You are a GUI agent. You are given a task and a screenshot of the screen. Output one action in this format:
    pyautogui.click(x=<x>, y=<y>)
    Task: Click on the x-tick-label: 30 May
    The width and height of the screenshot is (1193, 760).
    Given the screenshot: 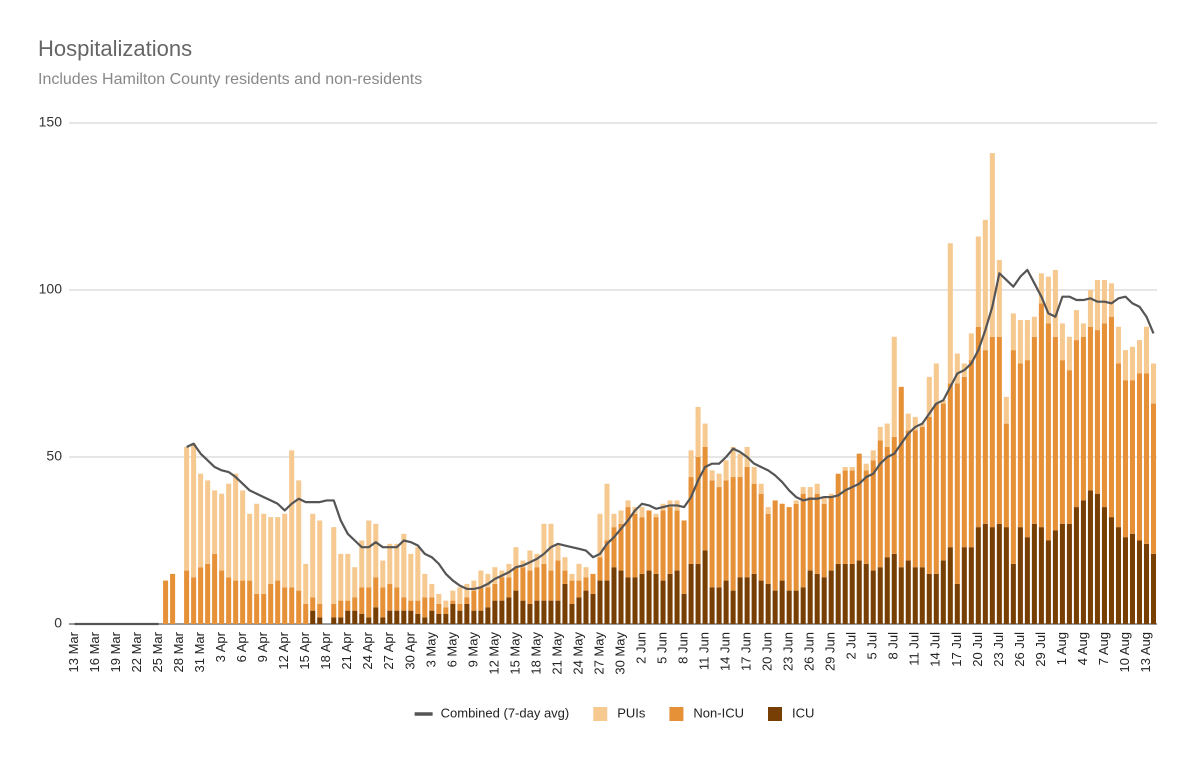 What is the action you would take?
    pyautogui.click(x=619, y=653)
    